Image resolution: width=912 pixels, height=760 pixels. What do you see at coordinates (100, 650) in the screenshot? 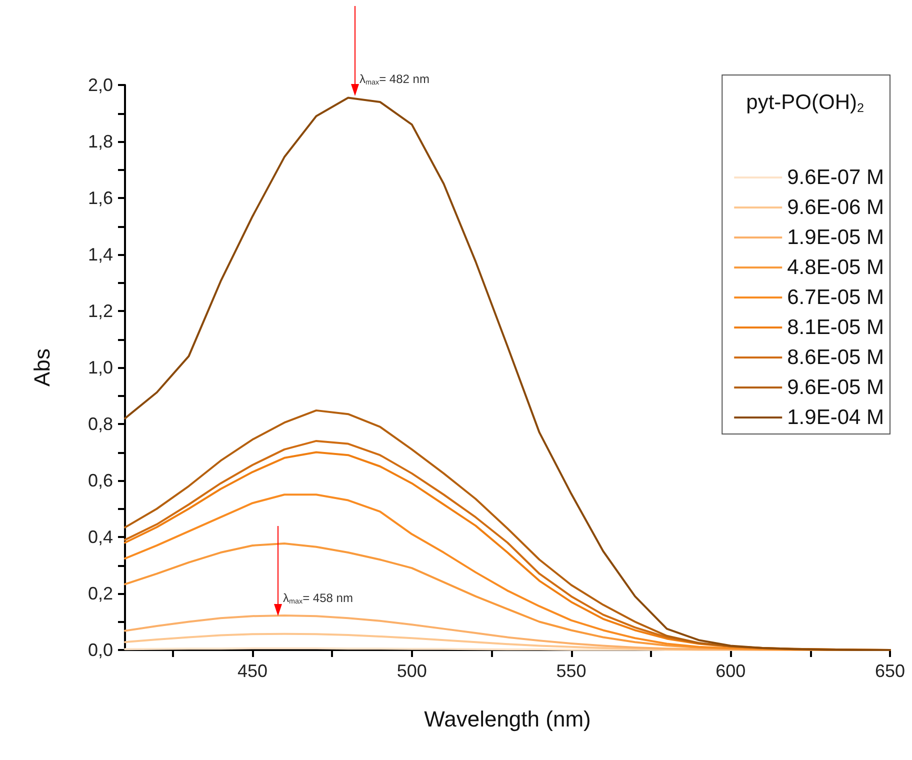
I see `y-tick-label: 0,0` at bounding box center [100, 650].